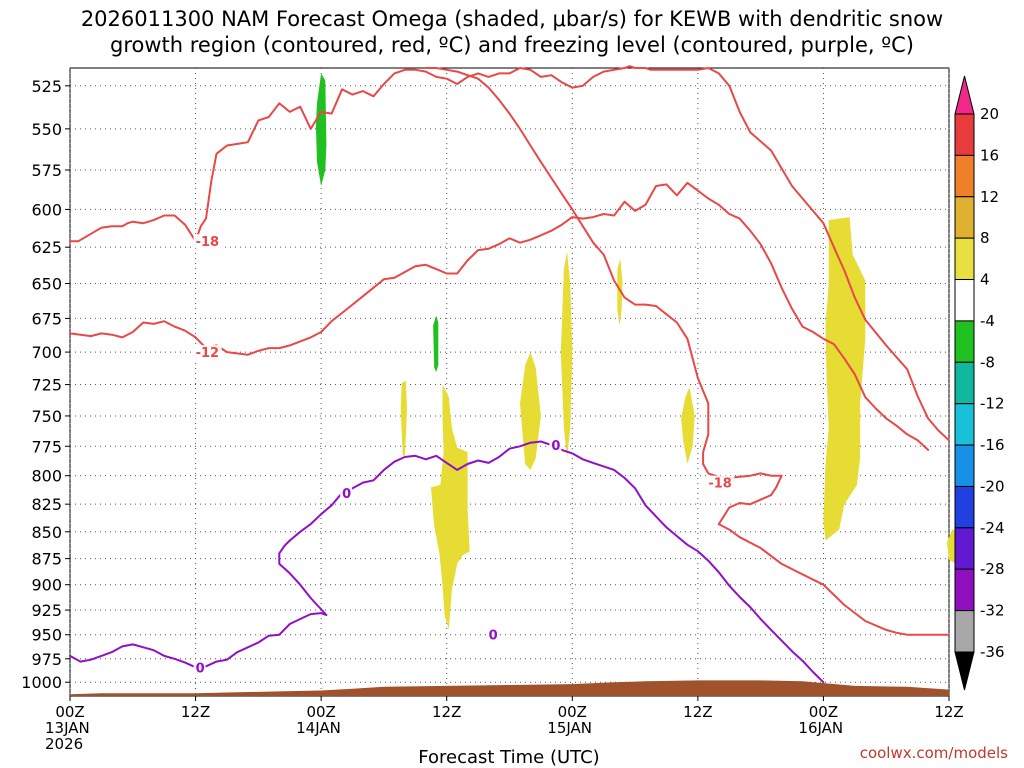 Image resolution: width=1024 pixels, height=768 pixels. Describe the element at coordinates (436, 343) in the screenshot. I see `shade-omega-4-to-8-green-35z` at that location.